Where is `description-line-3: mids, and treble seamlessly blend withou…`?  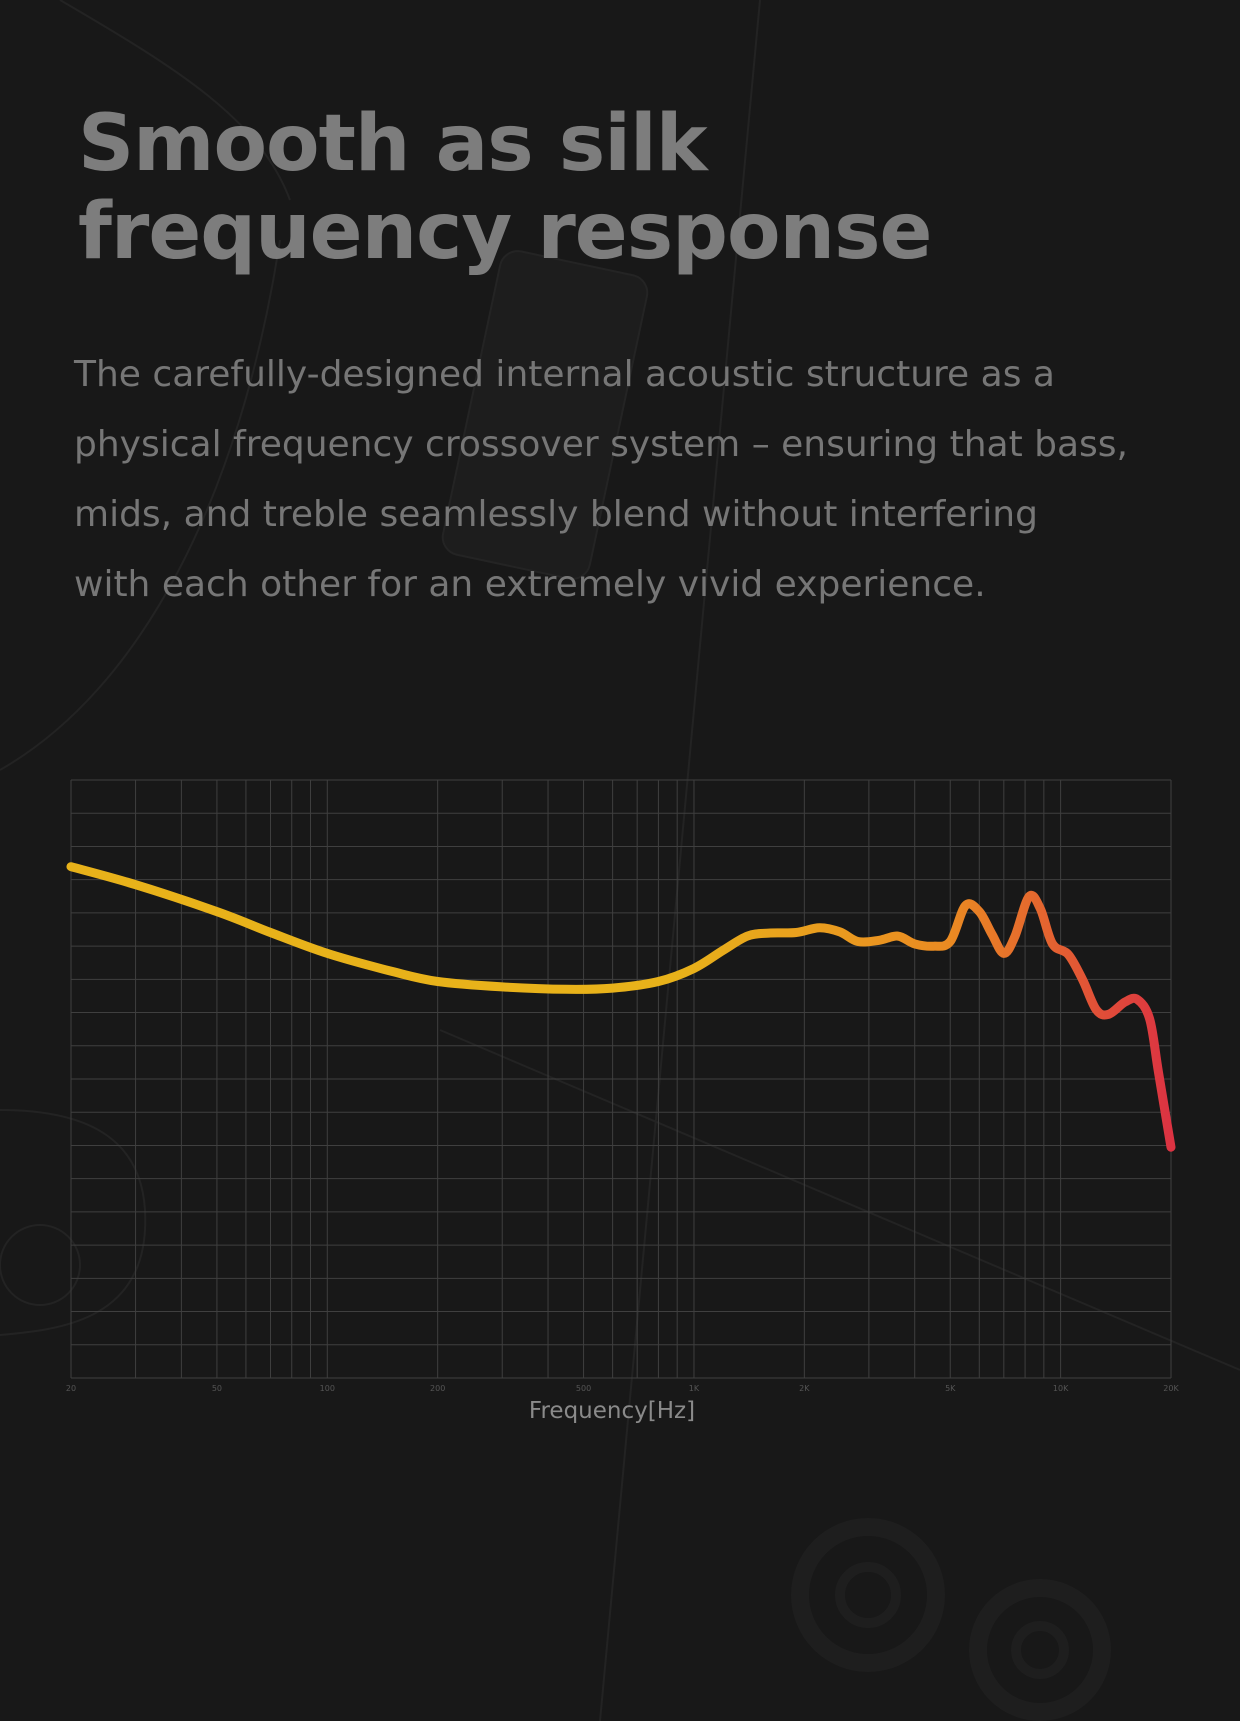
description-line-3: mids, and treble seamlessly blend withou… is located at coordinates (556, 514).